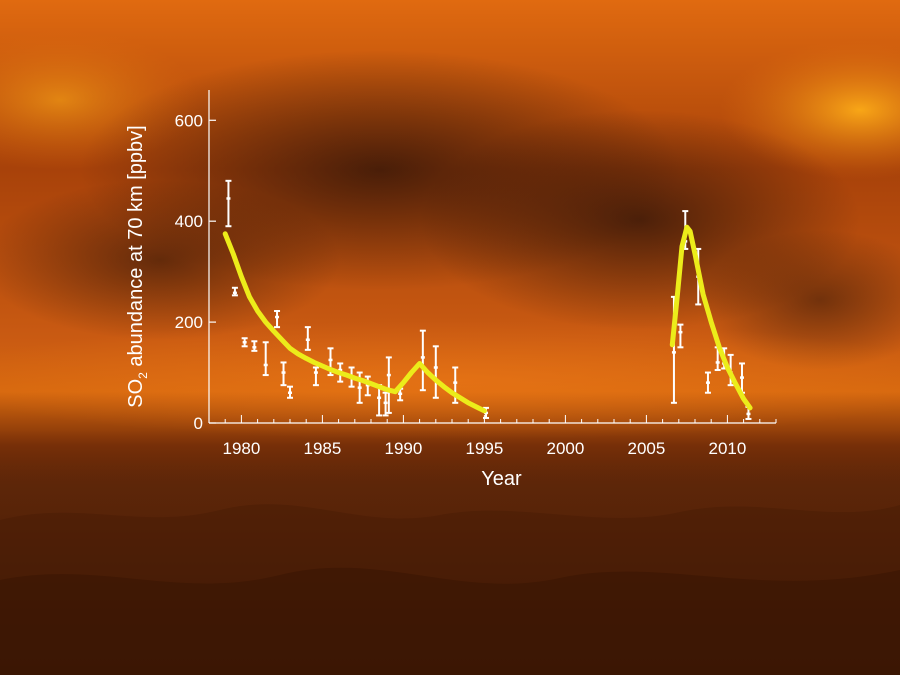 The image size is (900, 675). Describe the element at coordinates (198, 423) in the screenshot. I see `y-tick-label: 0` at that location.